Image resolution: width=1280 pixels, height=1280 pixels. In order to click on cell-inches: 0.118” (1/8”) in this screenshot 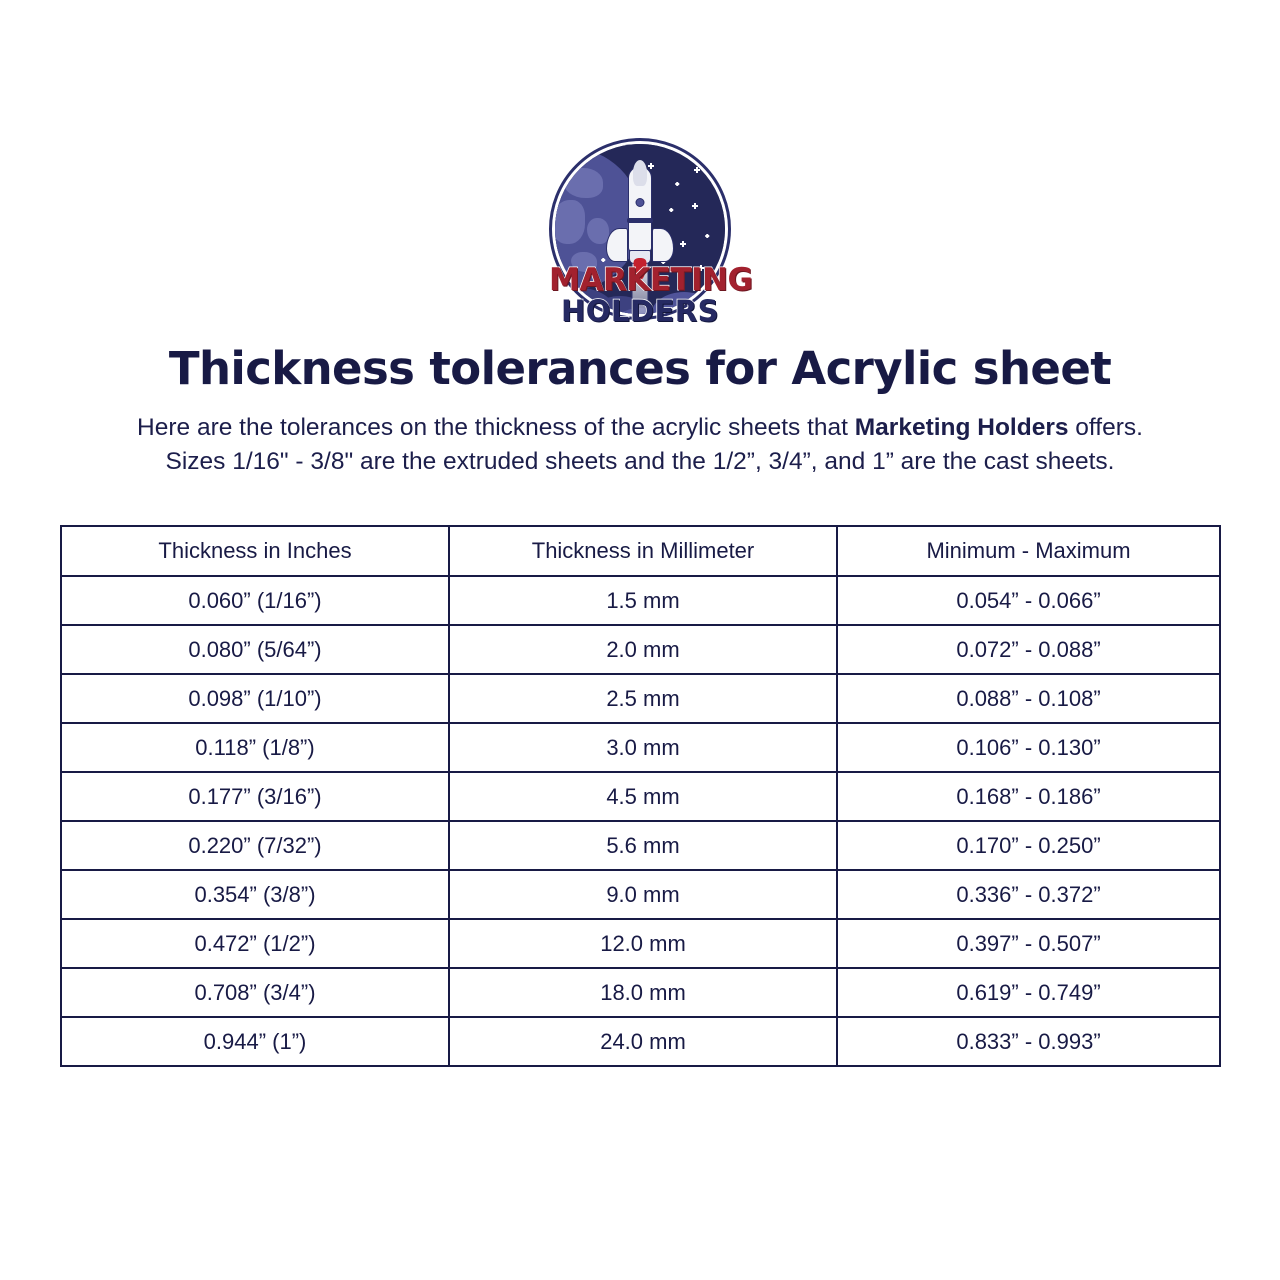, I will do `click(255, 747)`.